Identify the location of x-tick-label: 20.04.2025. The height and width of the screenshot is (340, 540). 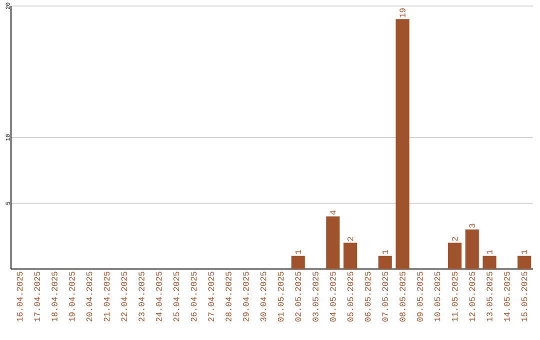
(89, 297).